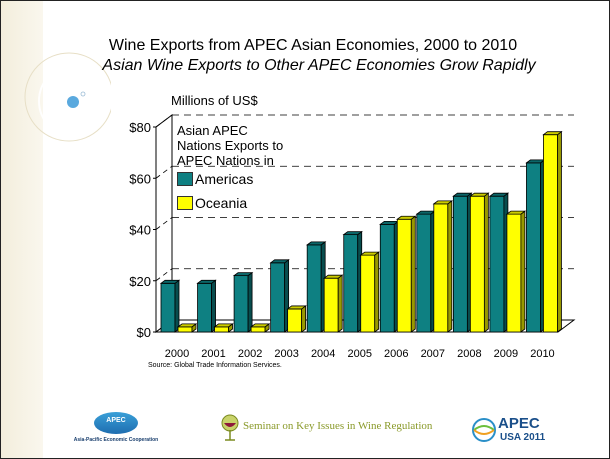  I want to click on bar-side-americas-2001, so click(213, 306).